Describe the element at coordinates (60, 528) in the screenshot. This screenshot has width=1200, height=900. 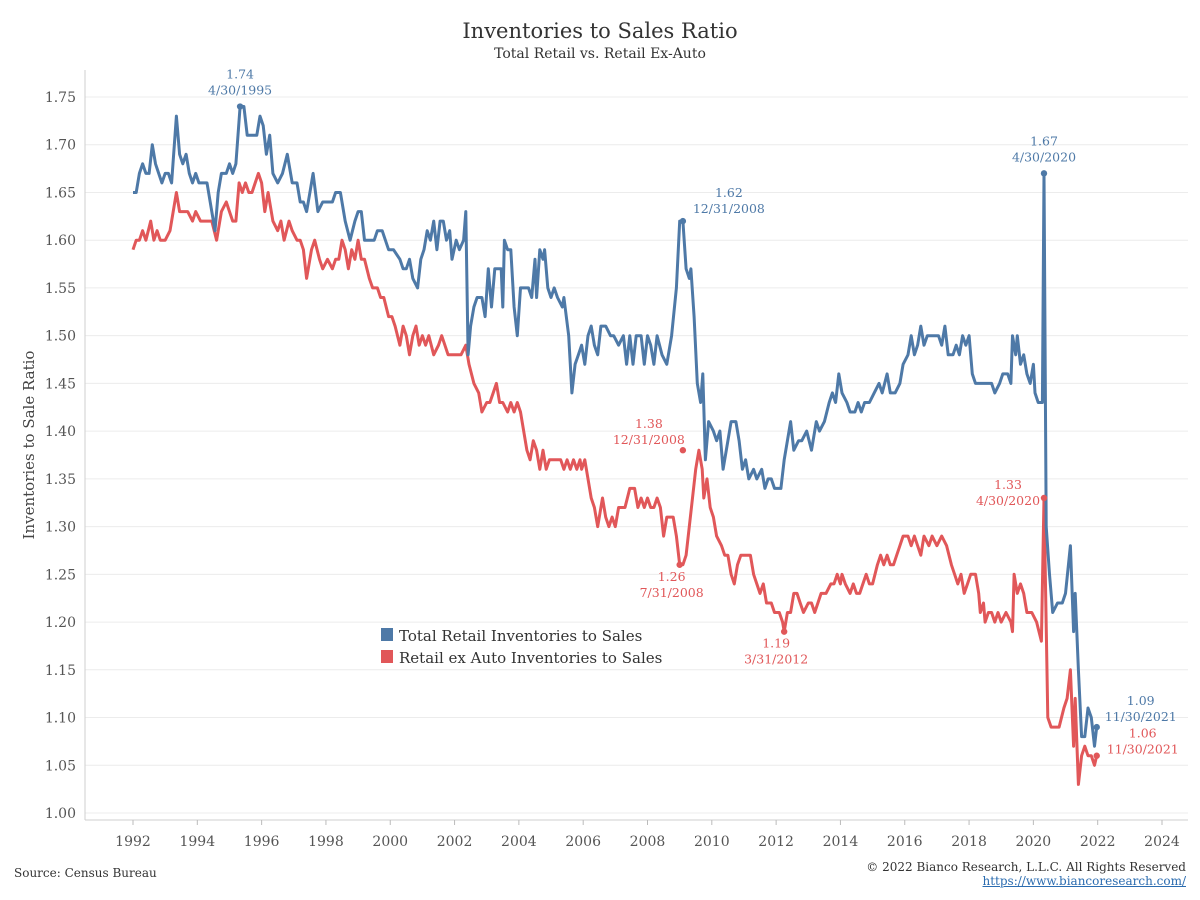
I see `y-tick-label: 1.30` at that location.